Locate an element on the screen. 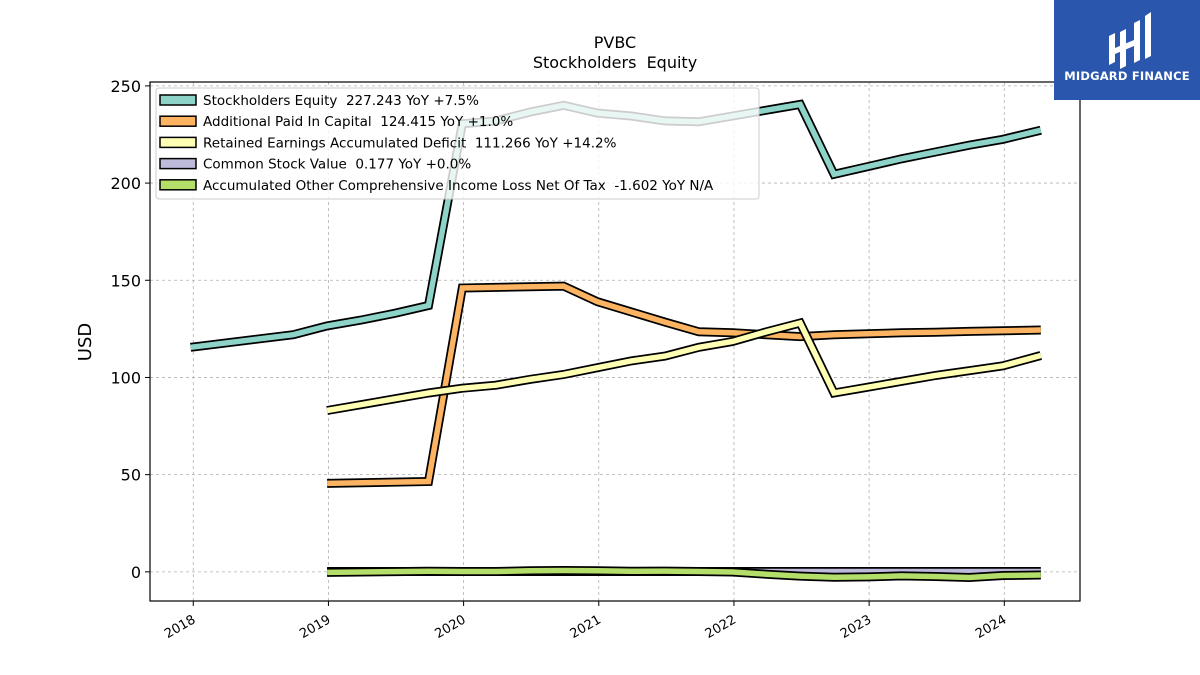  y-tick-label: 0 is located at coordinates (136, 572).